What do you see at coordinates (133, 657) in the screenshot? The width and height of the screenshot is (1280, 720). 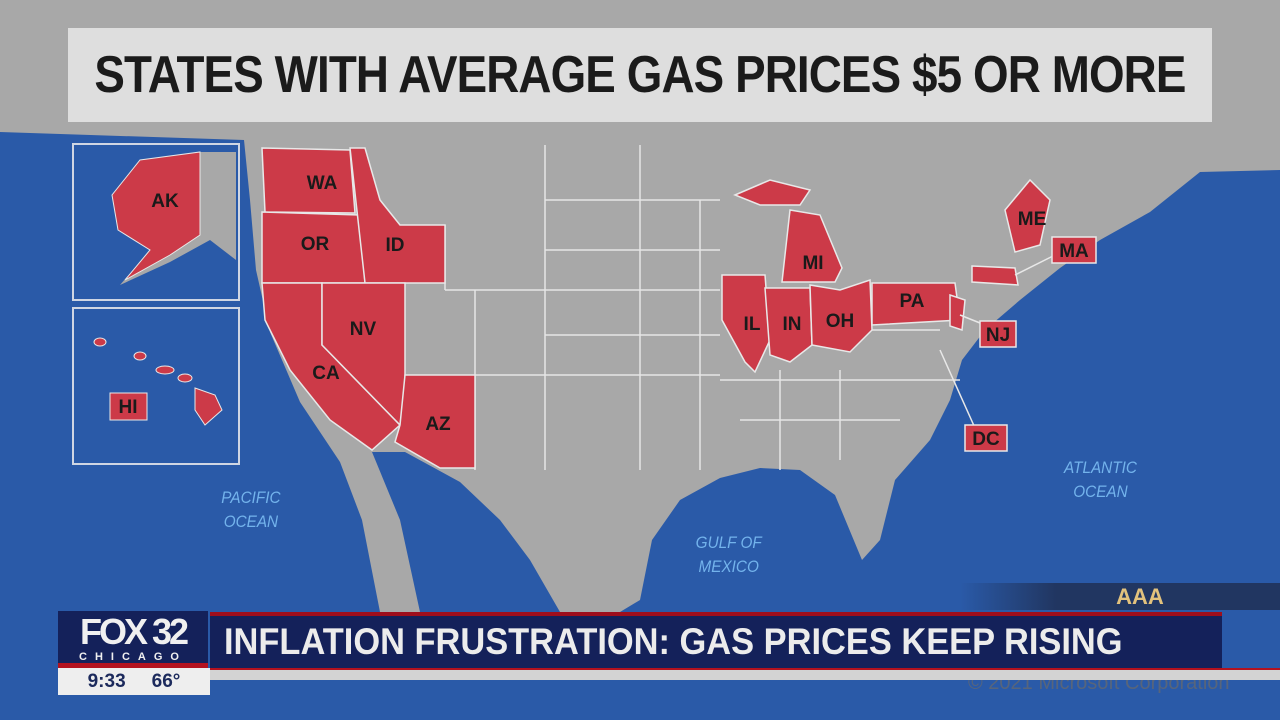 I see `logo-sub: CHICAGO` at bounding box center [133, 657].